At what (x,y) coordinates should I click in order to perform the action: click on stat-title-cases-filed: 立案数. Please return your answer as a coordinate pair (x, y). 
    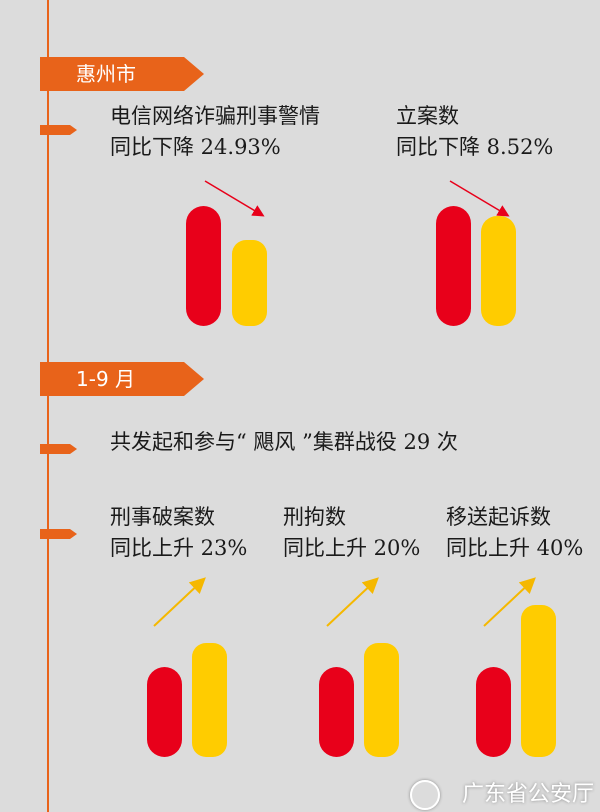
    Looking at the image, I should click on (427, 116).